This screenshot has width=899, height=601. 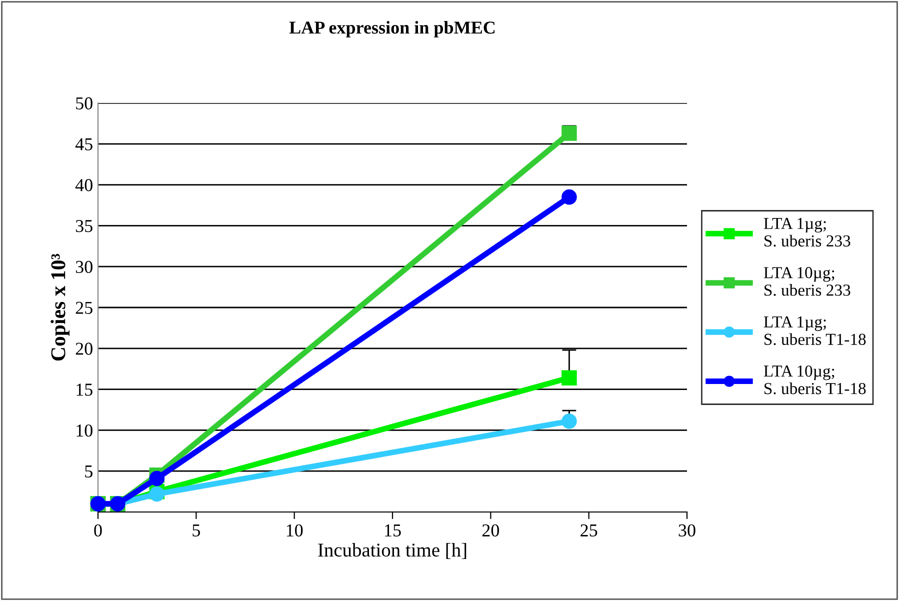 I want to click on y-tick-label: 15, so click(x=84, y=390).